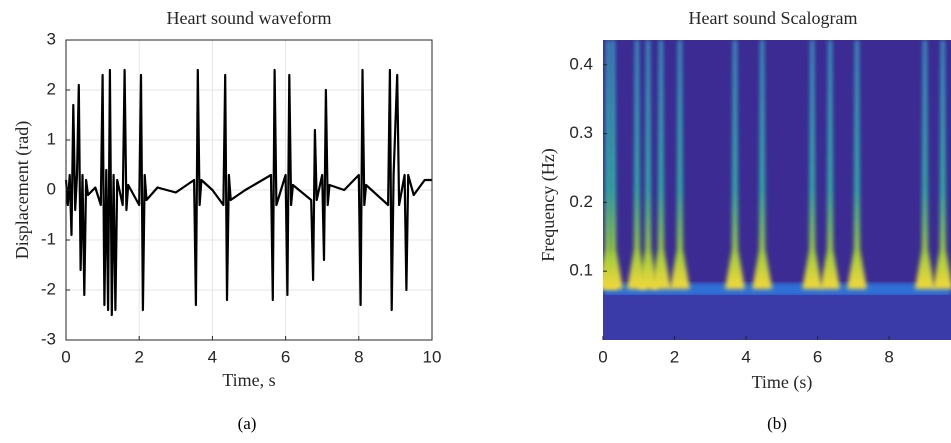  What do you see at coordinates (249, 18) in the screenshot?
I see `chart-title: Heart sound waveform` at bounding box center [249, 18].